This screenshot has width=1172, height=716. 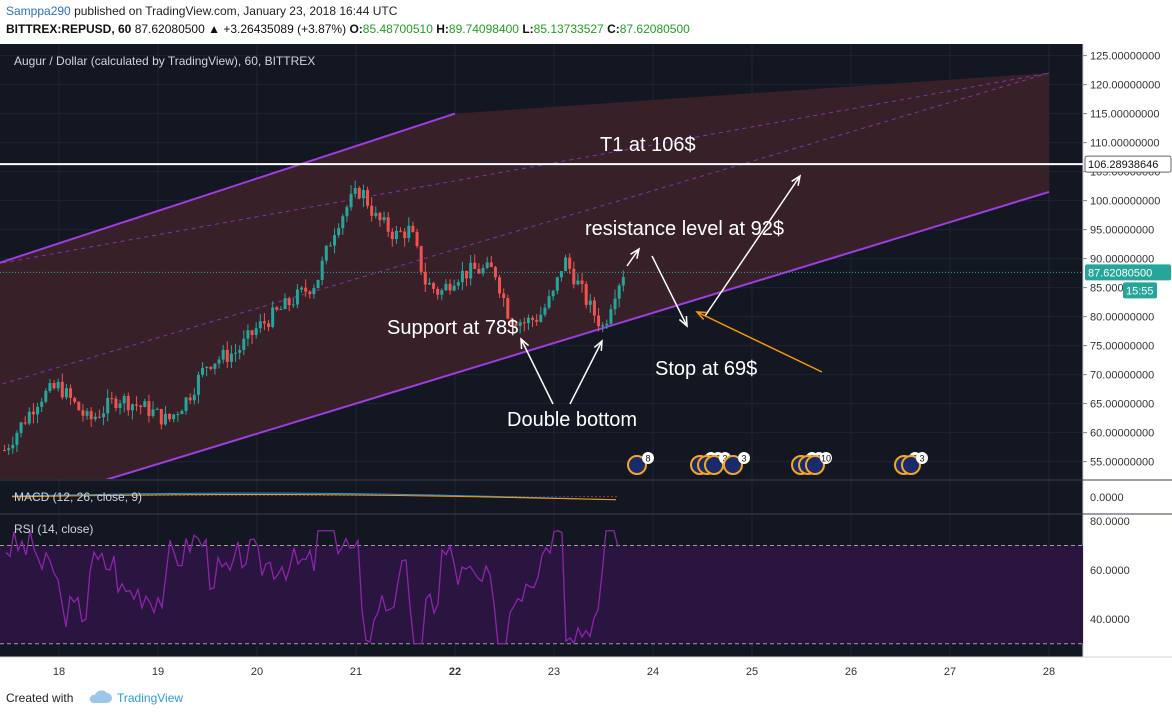 I want to click on symbol-label: BITTREX:REPUSD, 60, so click(x=69, y=29).